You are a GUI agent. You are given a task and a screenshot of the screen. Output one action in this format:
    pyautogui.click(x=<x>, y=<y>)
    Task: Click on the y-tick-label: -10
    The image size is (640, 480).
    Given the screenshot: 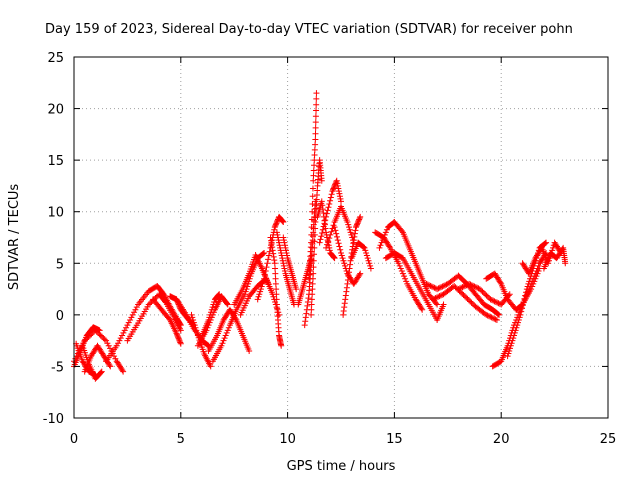 What is the action you would take?
    pyautogui.click(x=53, y=419)
    